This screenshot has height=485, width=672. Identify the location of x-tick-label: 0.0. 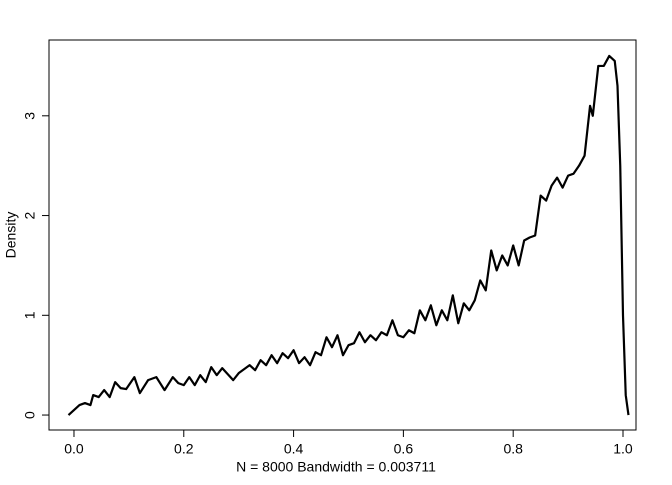
(74, 449).